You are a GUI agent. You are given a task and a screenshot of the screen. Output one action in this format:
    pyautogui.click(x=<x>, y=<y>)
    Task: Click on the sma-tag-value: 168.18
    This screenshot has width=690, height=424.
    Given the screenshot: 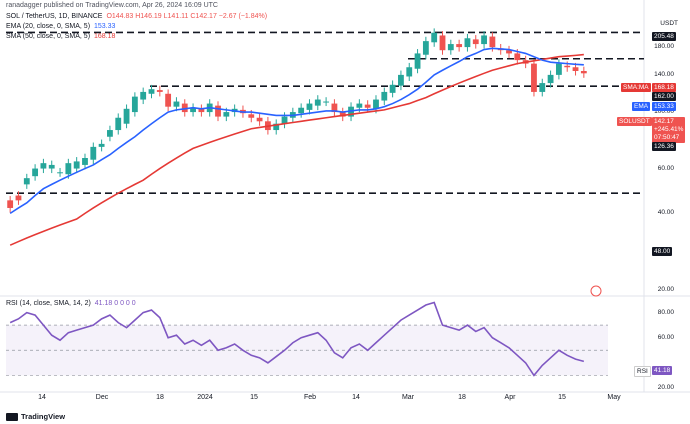 What is the action you would take?
    pyautogui.click(x=664, y=87)
    